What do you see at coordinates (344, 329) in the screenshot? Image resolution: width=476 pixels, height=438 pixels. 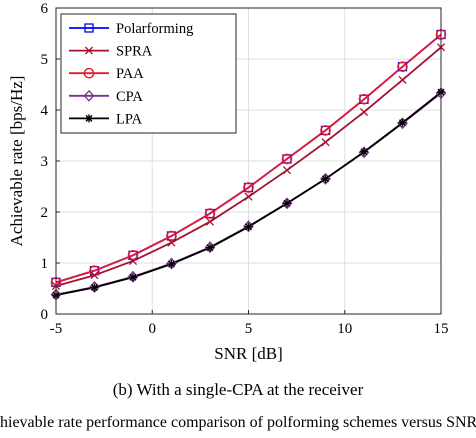 I see `x-tick-label-3: 10` at bounding box center [344, 329].